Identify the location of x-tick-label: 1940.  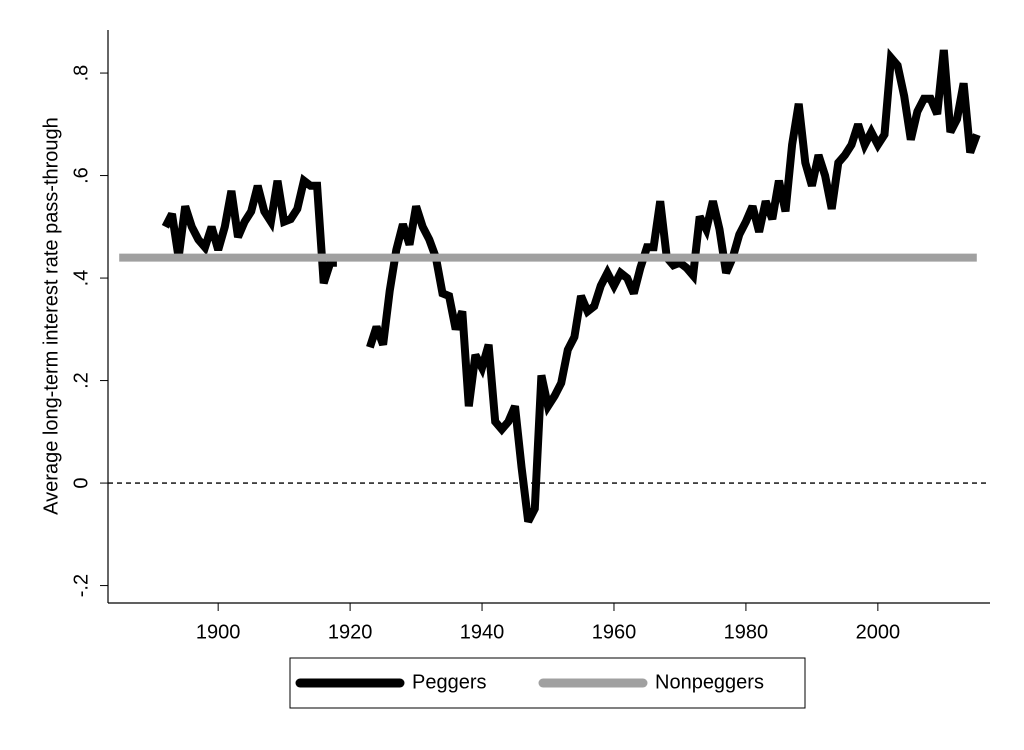
(482, 632).